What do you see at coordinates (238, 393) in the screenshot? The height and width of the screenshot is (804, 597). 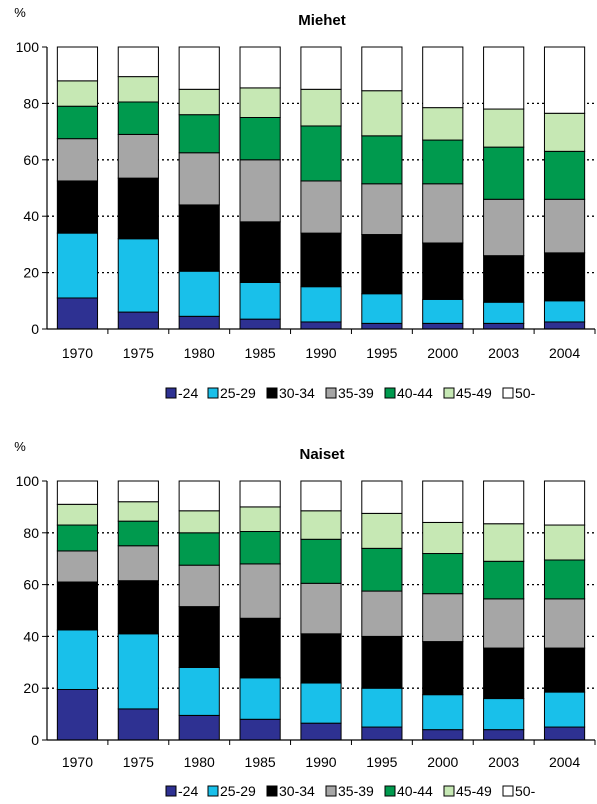 I see `legend-label: 25-29` at bounding box center [238, 393].